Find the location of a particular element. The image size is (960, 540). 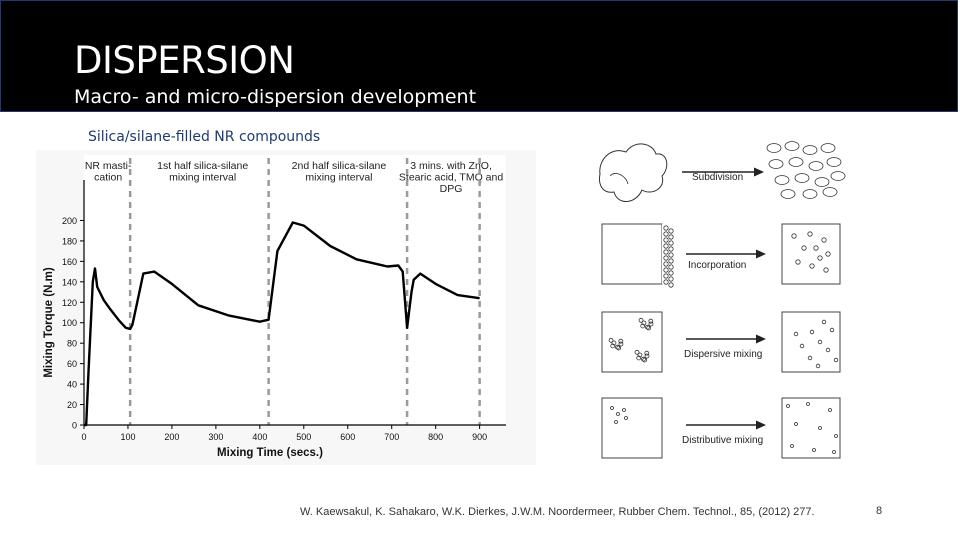

slide-subtitle: Macro- and micro-dispersion development is located at coordinates (275, 97).